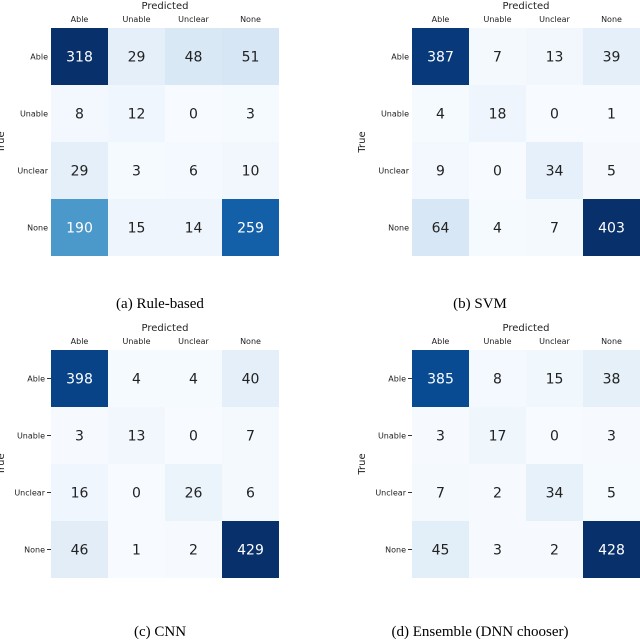 This screenshot has height=644, width=640. I want to click on cell-value-label: 8, so click(497, 380).